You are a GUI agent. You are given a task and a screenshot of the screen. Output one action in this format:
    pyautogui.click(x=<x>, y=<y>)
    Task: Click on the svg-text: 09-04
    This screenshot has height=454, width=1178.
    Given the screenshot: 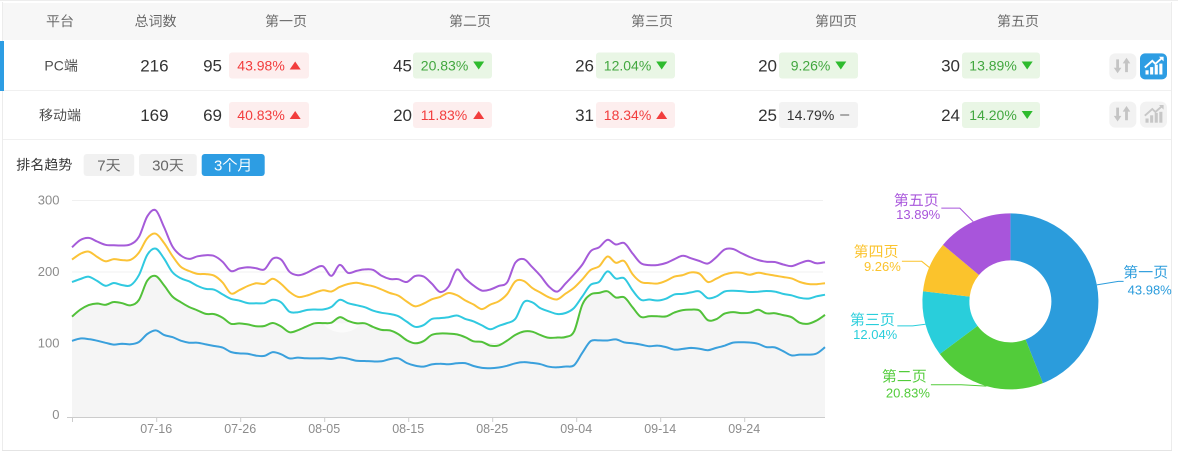 What is the action you would take?
    pyautogui.click(x=576, y=429)
    